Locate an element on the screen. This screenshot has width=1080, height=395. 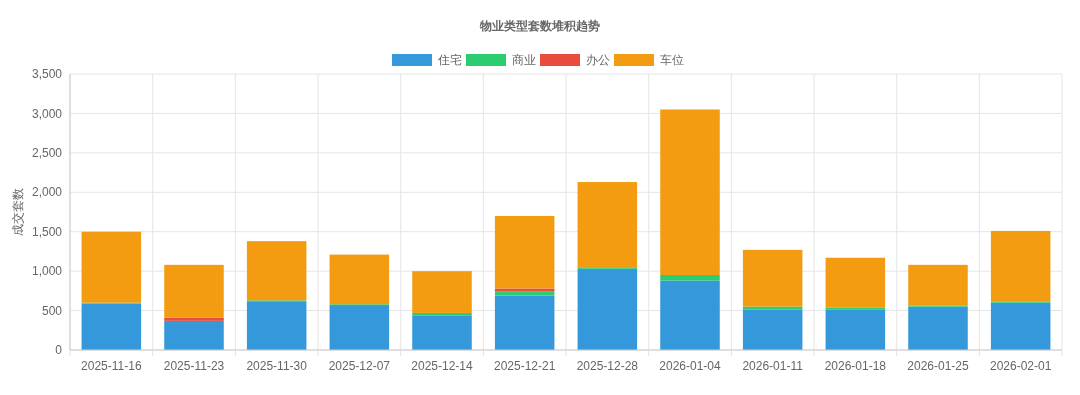
legend-label: 办公 is located at coordinates (598, 60).